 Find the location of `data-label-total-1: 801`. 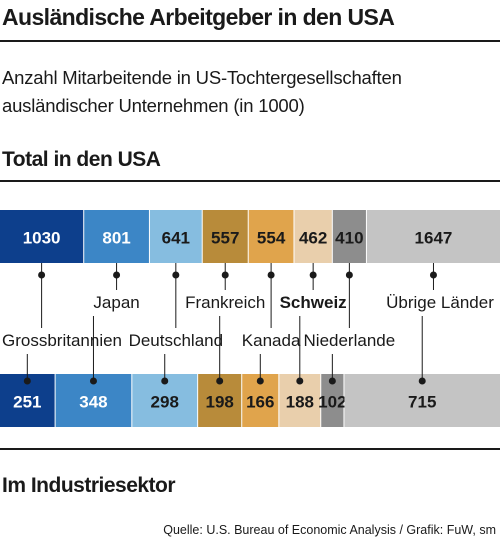

data-label-total-1: 801 is located at coordinates (116, 238).